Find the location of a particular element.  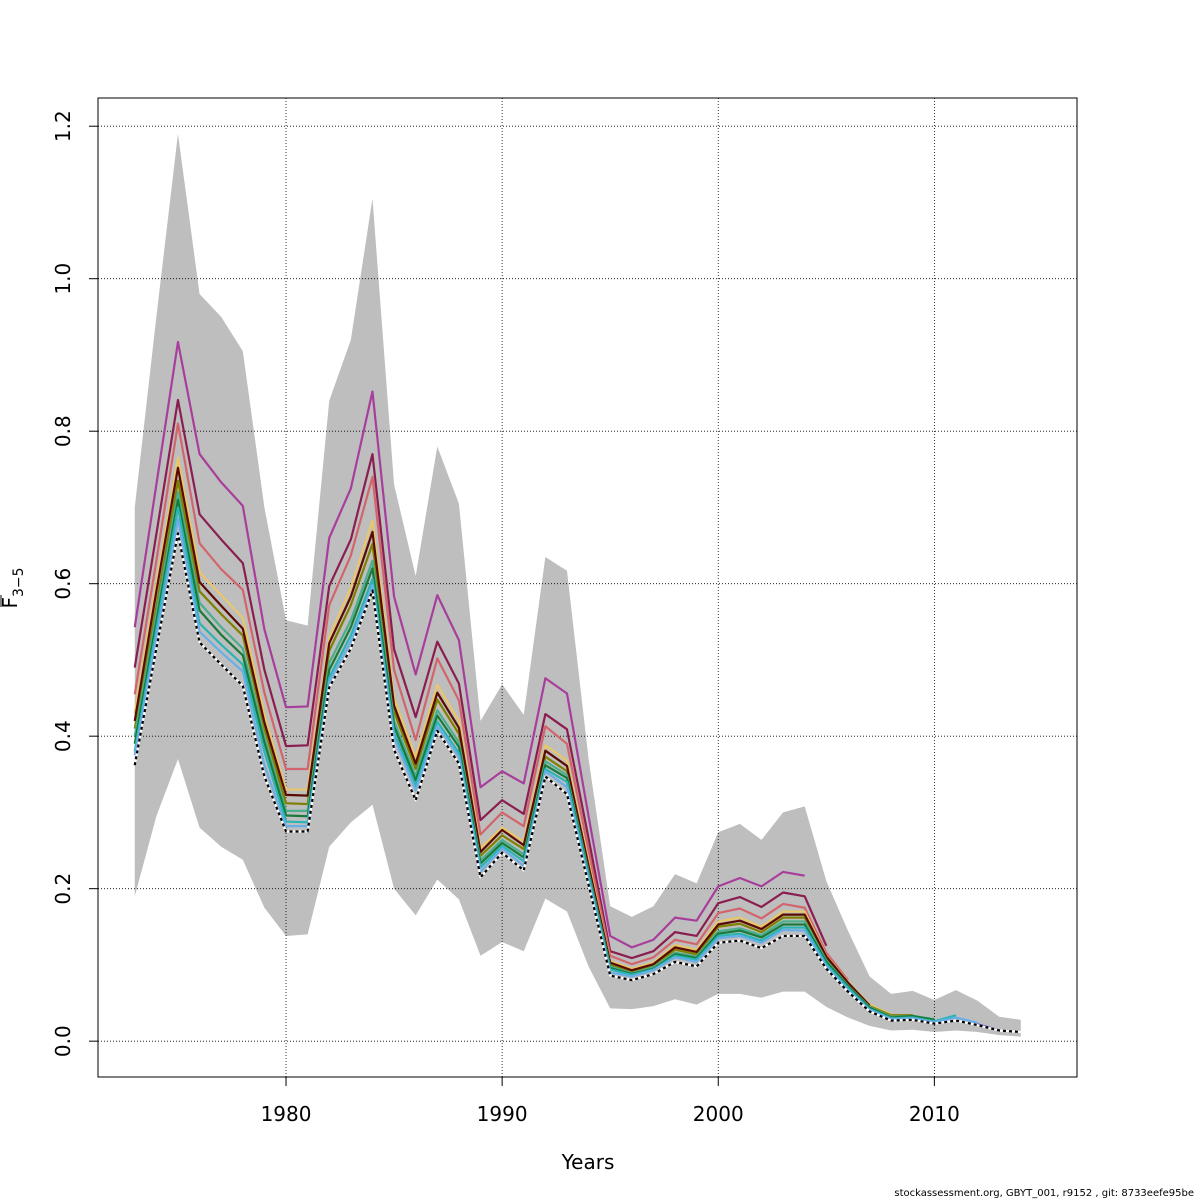

y-axis: 0.0 0.2 0.4 0.6 0.8 1.0 1.2 is located at coordinates (74, 583).